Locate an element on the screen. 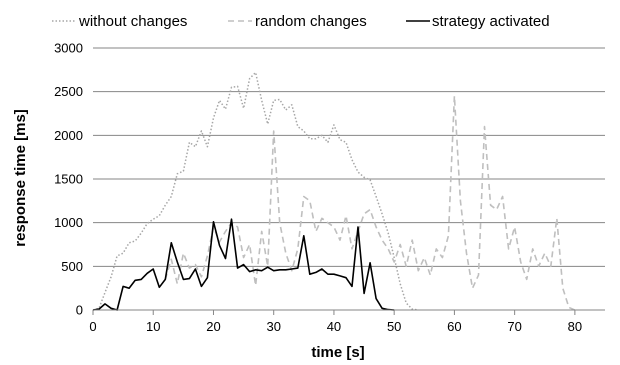 Image resolution: width=620 pixels, height=365 pixels. x-axis-title: time [s] is located at coordinates (337, 352).